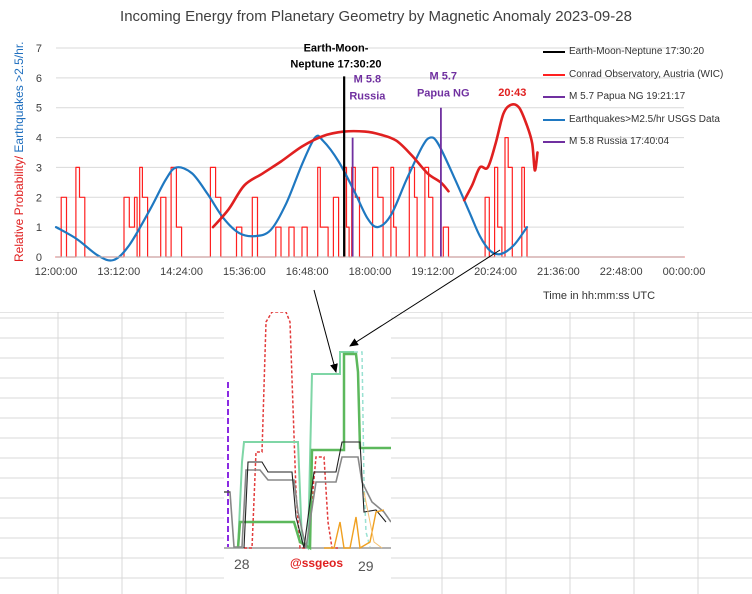 Image resolution: width=752 pixels, height=594 pixels. I want to click on inset-day-label-28: 28, so click(242, 564).